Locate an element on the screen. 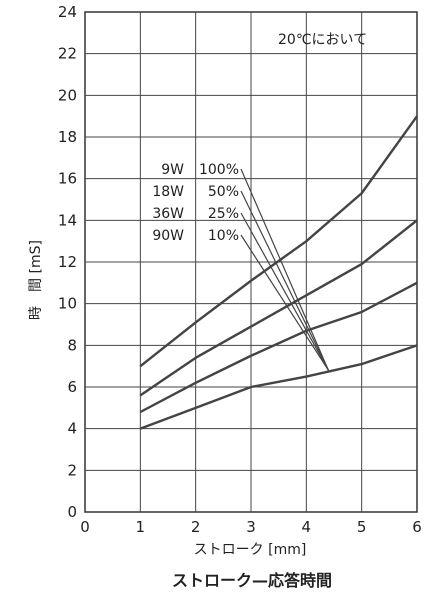 Image resolution: width=430 pixels, height=602 pixels. y-tick-label: 22 is located at coordinates (67, 54).